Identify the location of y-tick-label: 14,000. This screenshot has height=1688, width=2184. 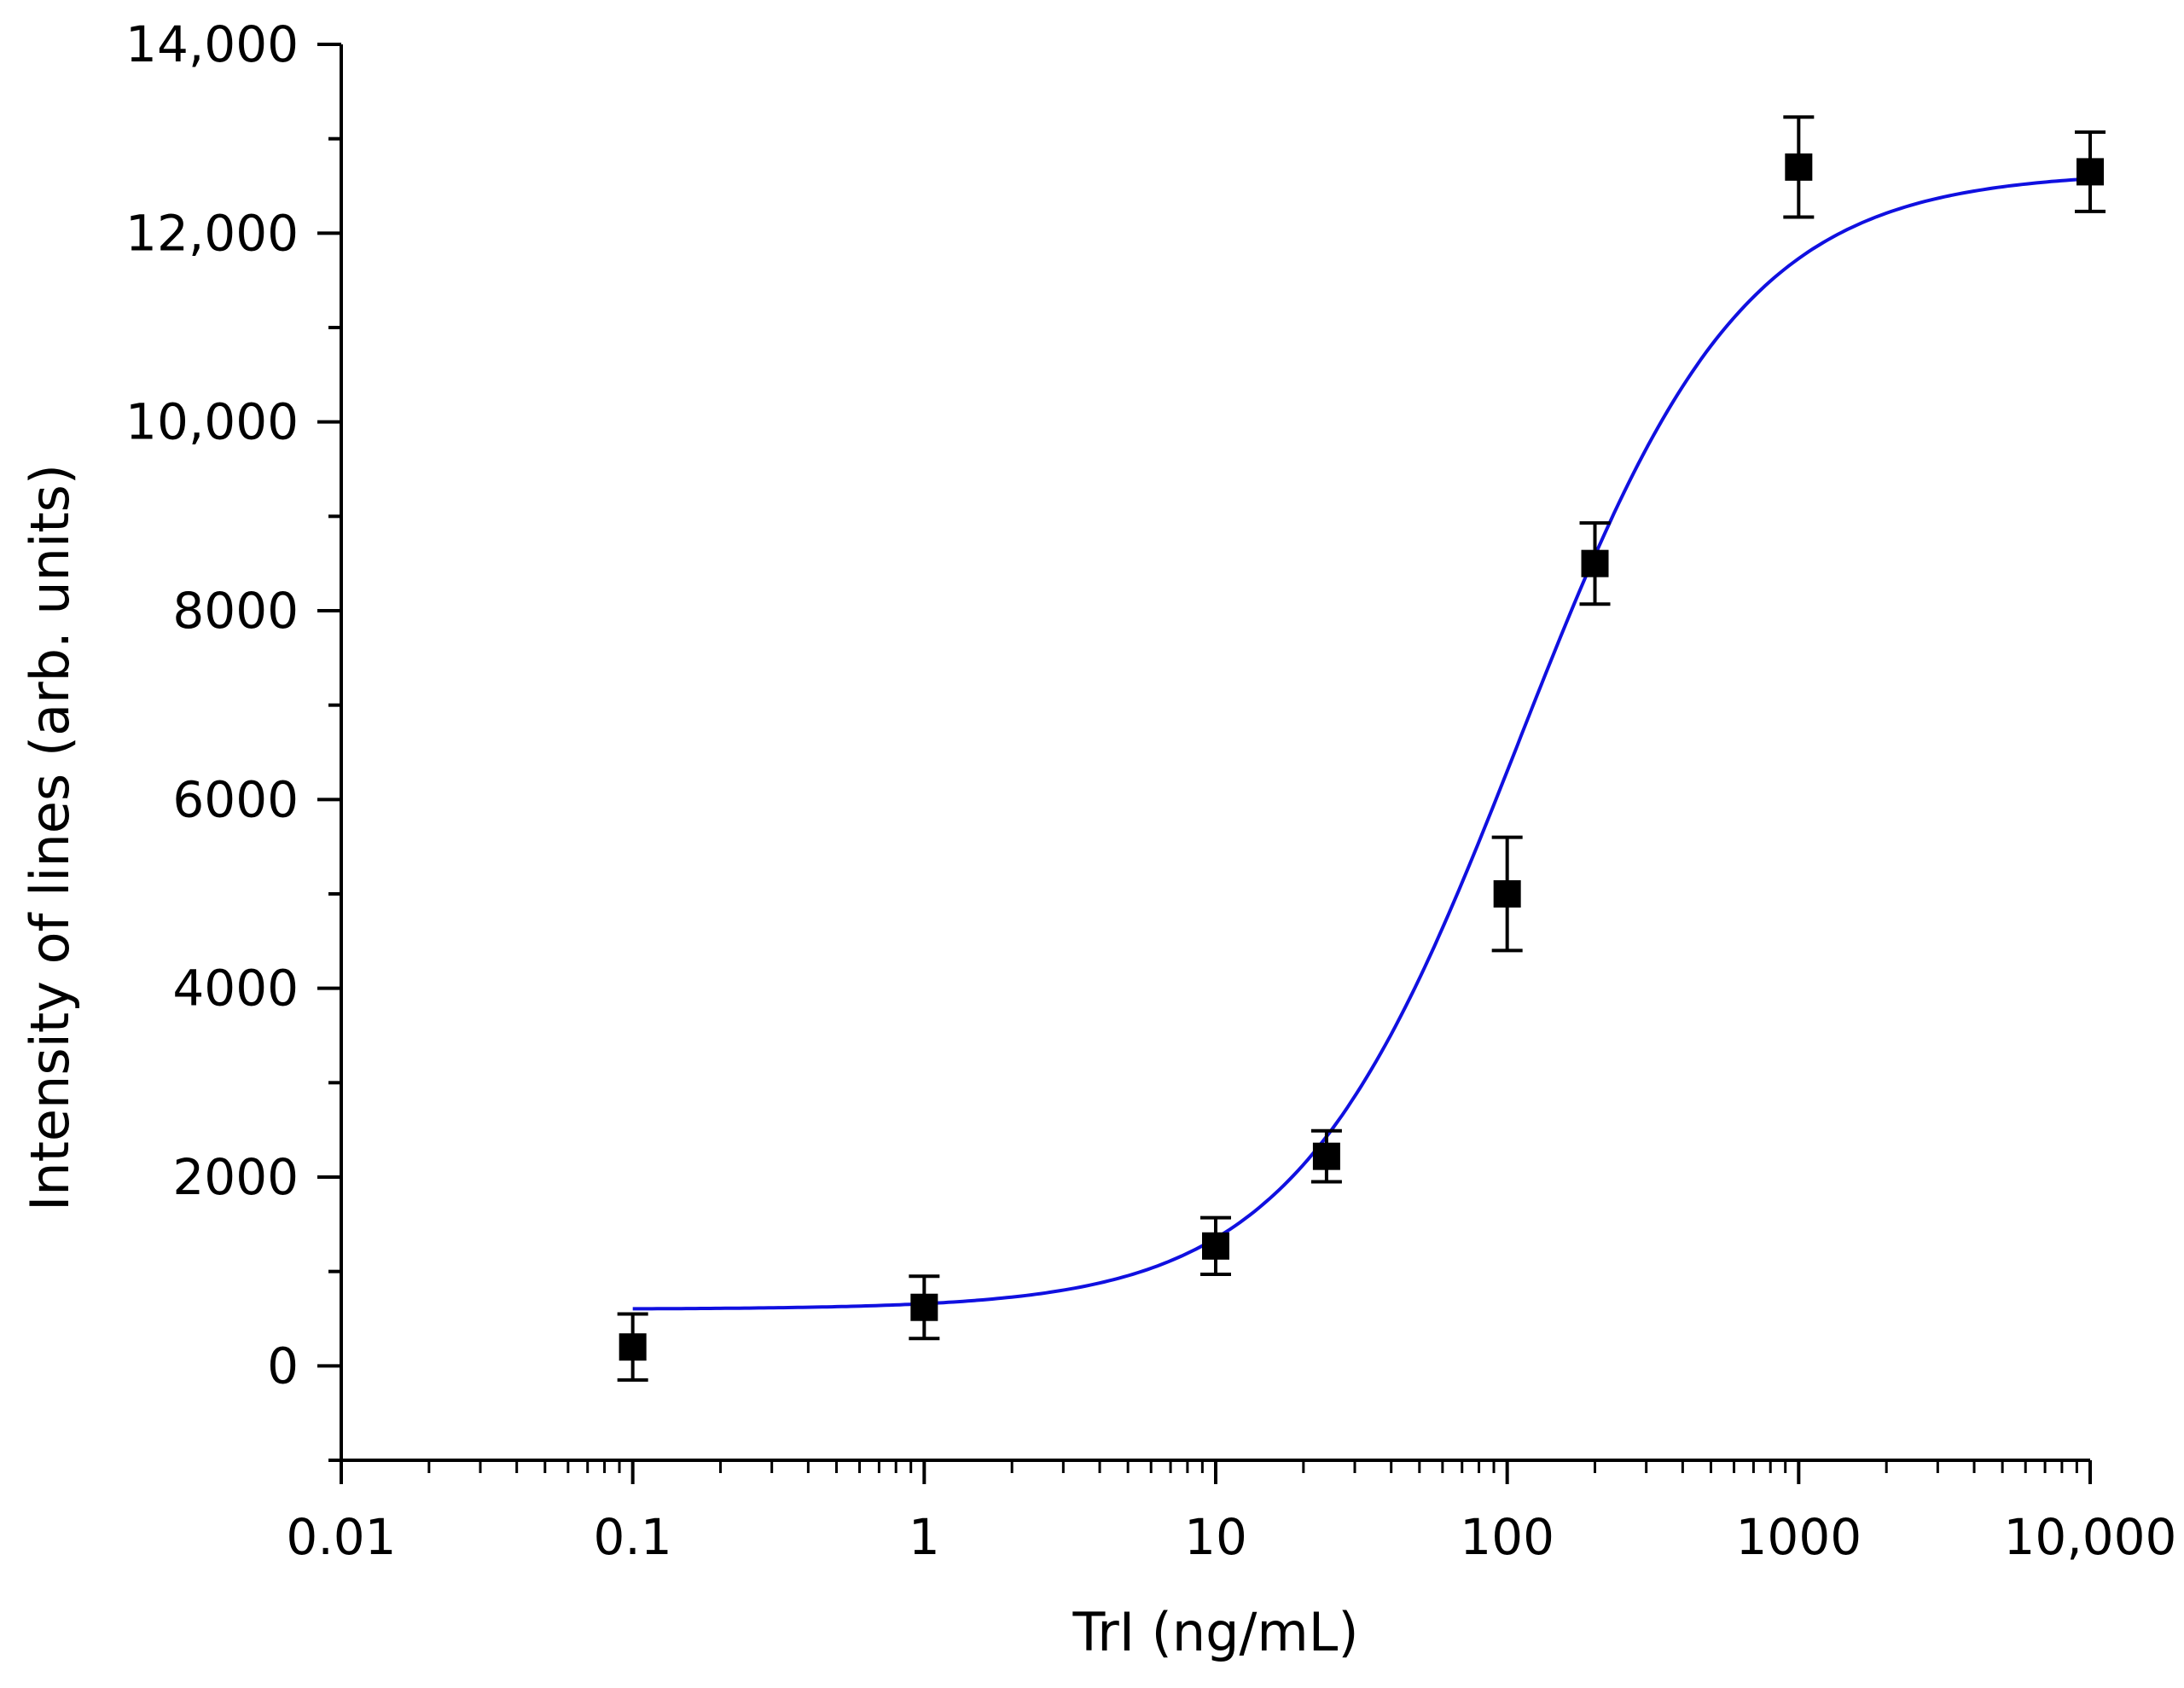
(212, 44).